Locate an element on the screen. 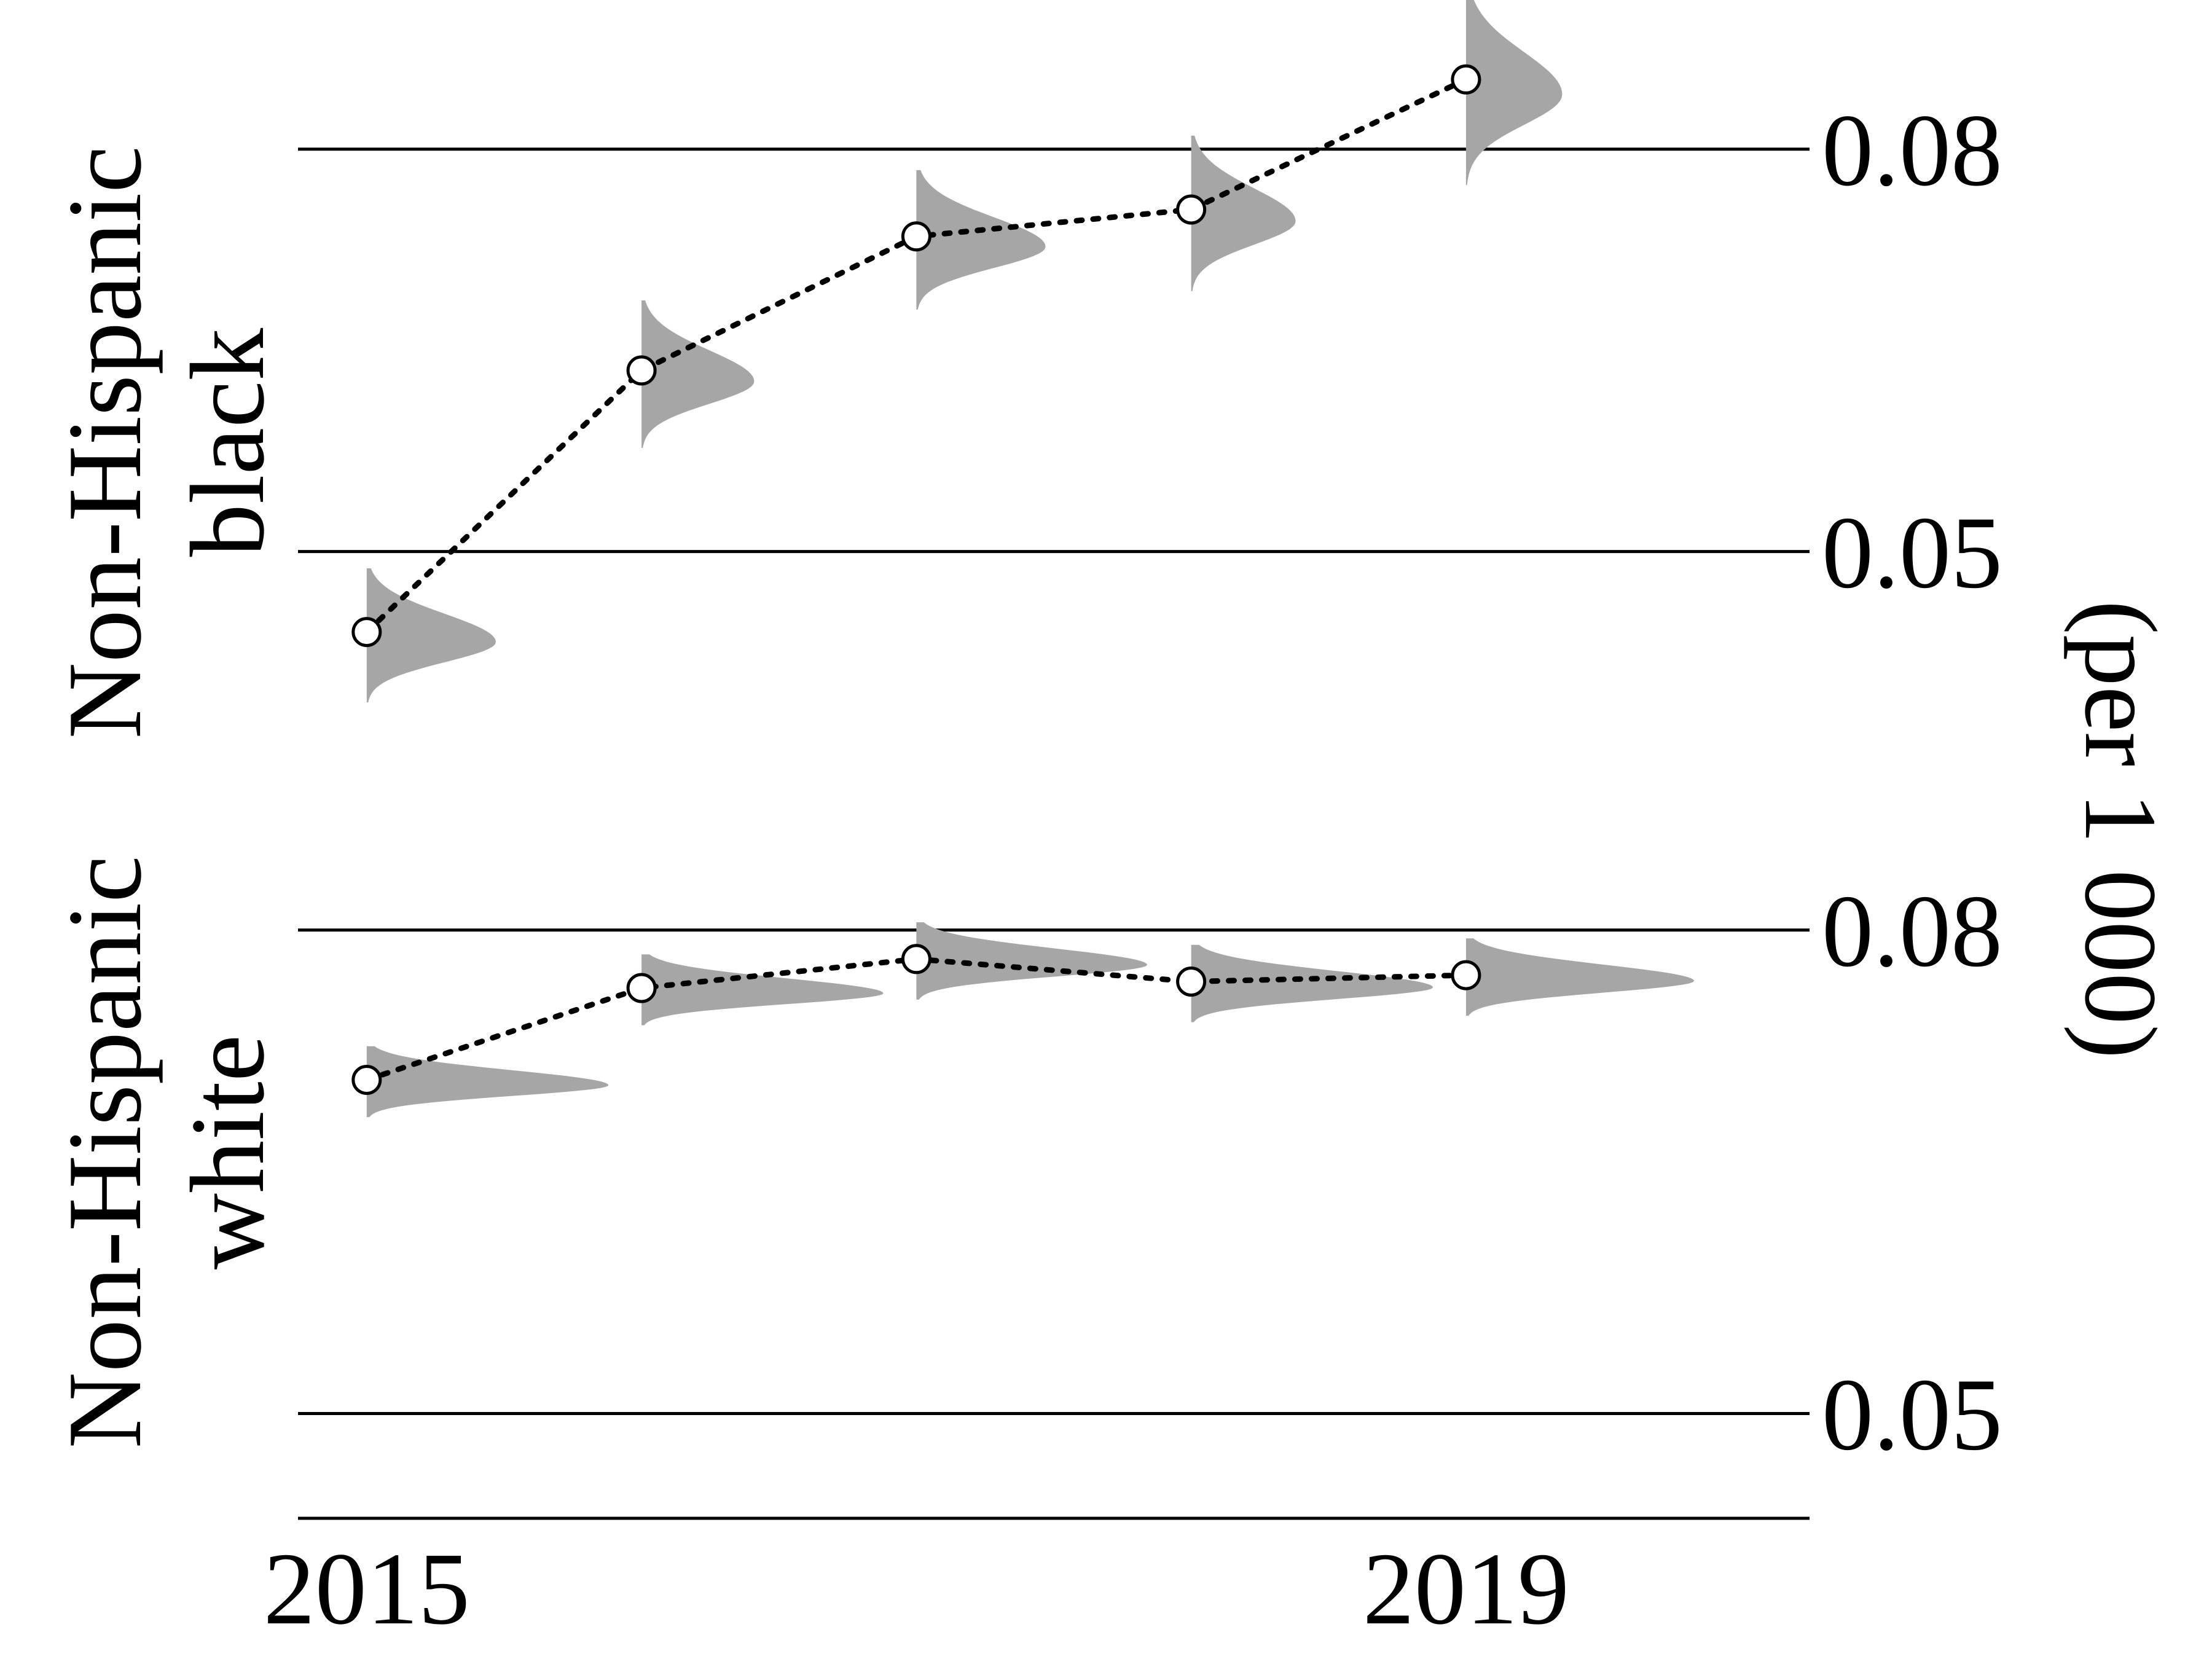 The height and width of the screenshot is (1659, 2212). distributions-white is located at coordinates (1030, 1020).